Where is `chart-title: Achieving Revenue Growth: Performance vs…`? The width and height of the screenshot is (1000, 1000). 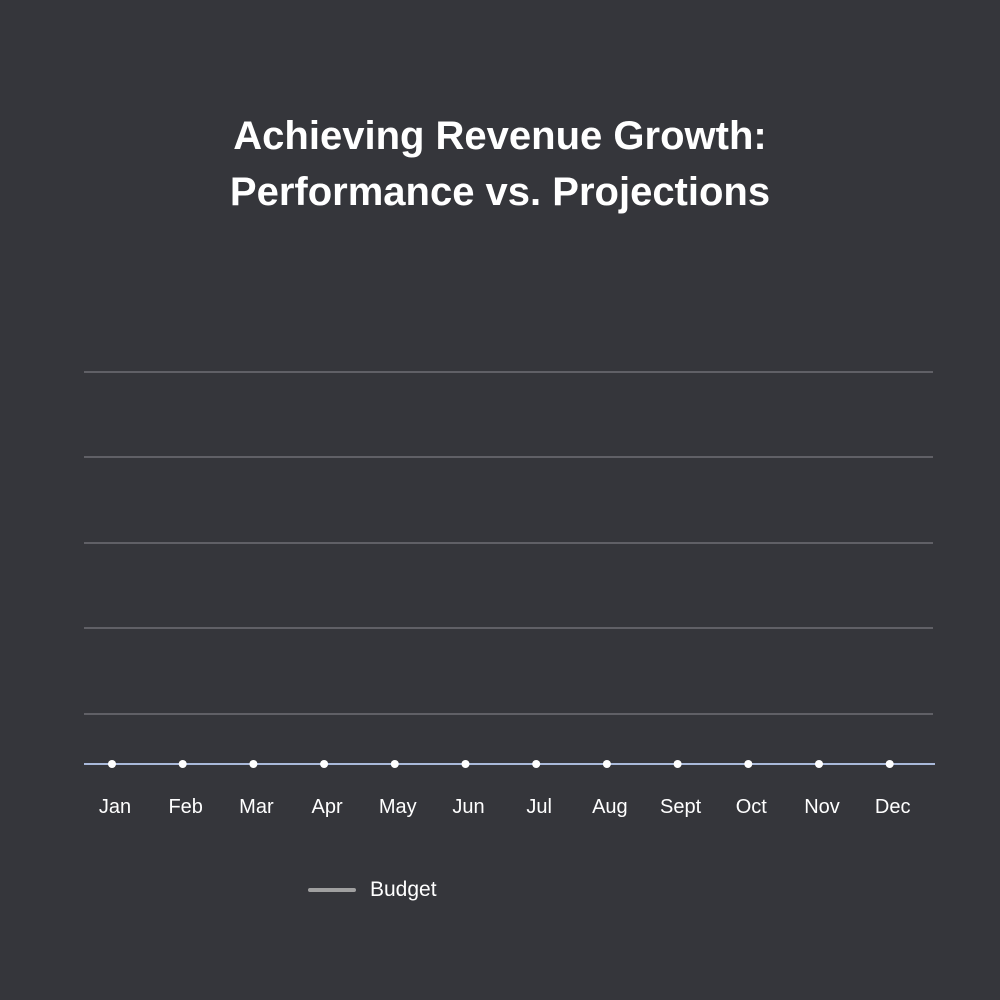 chart-title: Achieving Revenue Growth: Performance vs… is located at coordinates (500, 164).